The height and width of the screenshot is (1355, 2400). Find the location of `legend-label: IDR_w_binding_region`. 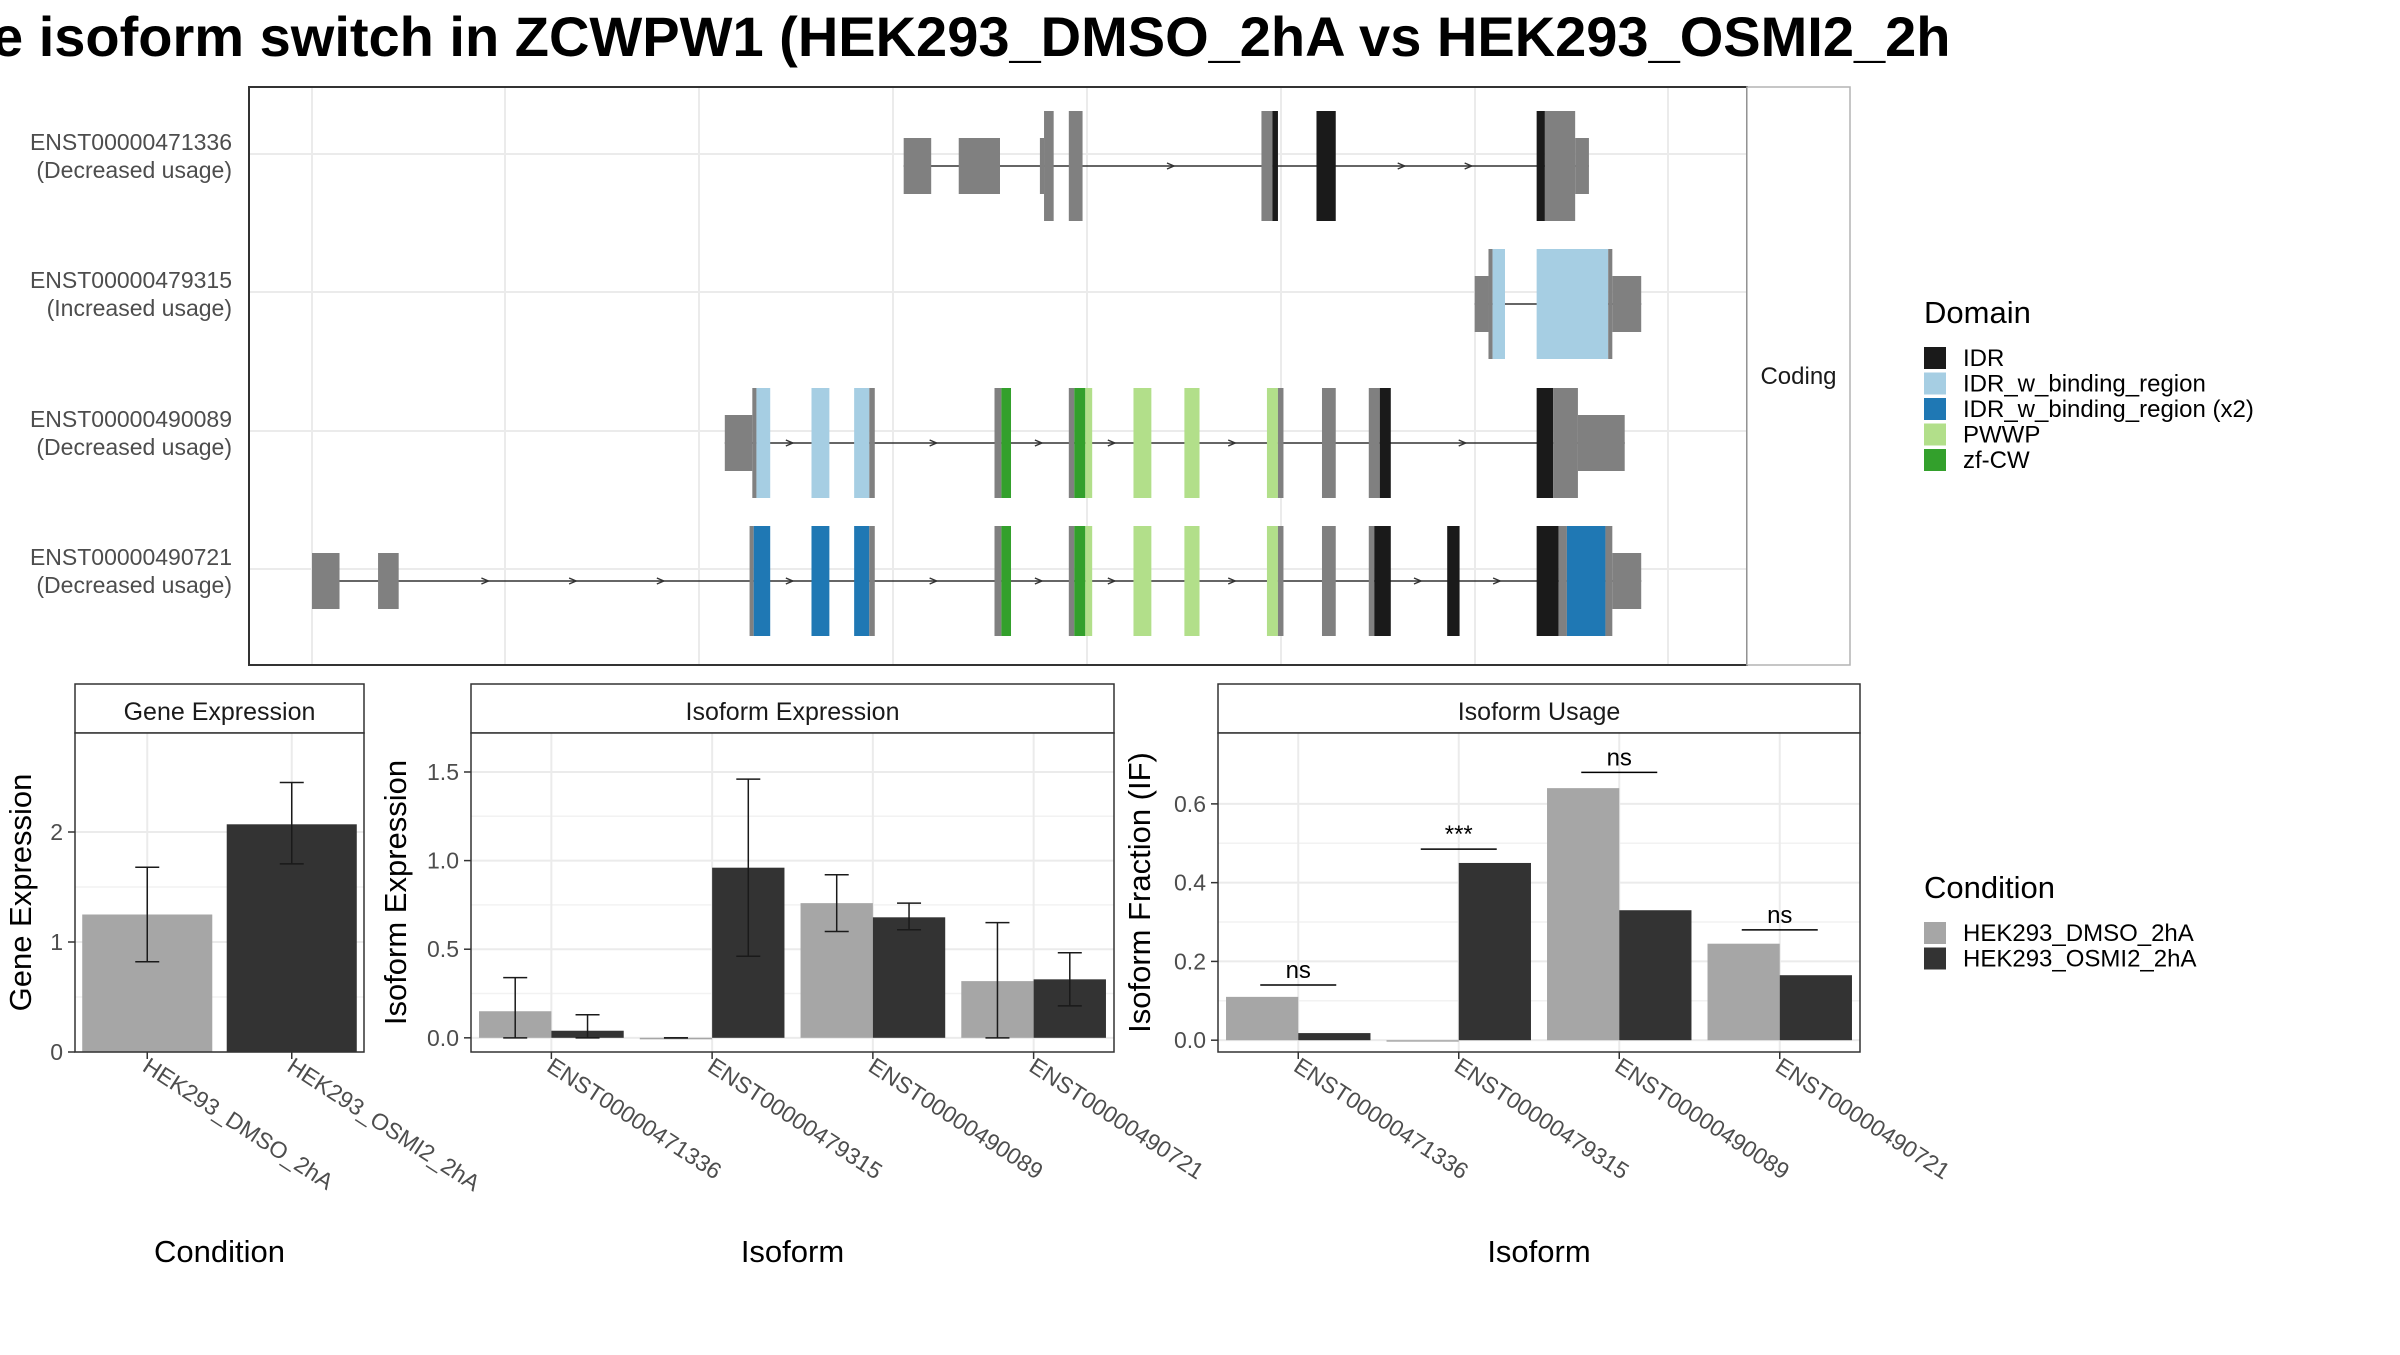

legend-label: IDR_w_binding_region is located at coordinates (2084, 384).